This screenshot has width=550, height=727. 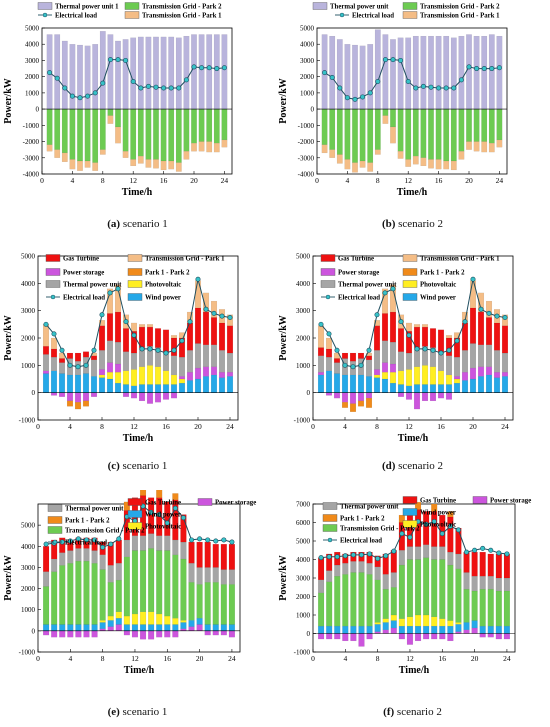 I want to click on legend-label: Thermal power unit, so click(x=369, y=507).